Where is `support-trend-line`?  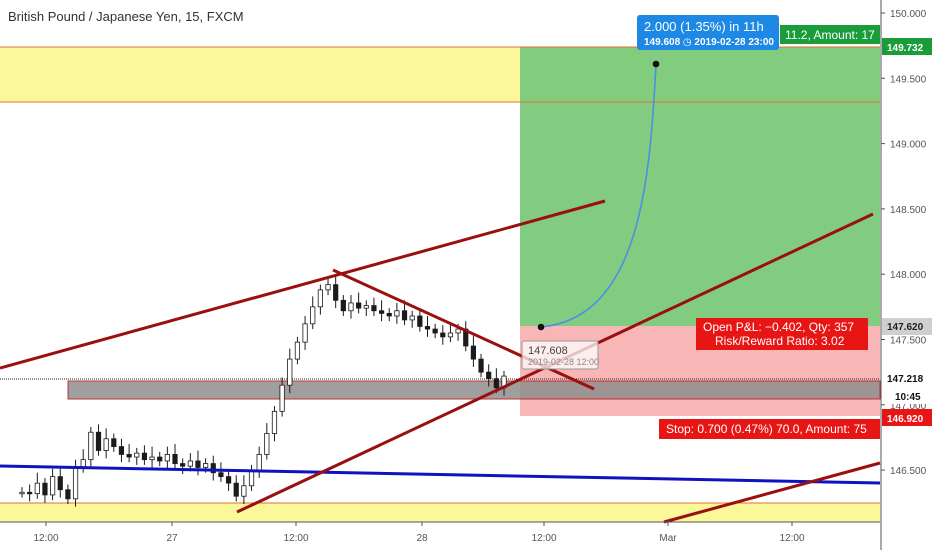 support-trend-line is located at coordinates (440, 474).